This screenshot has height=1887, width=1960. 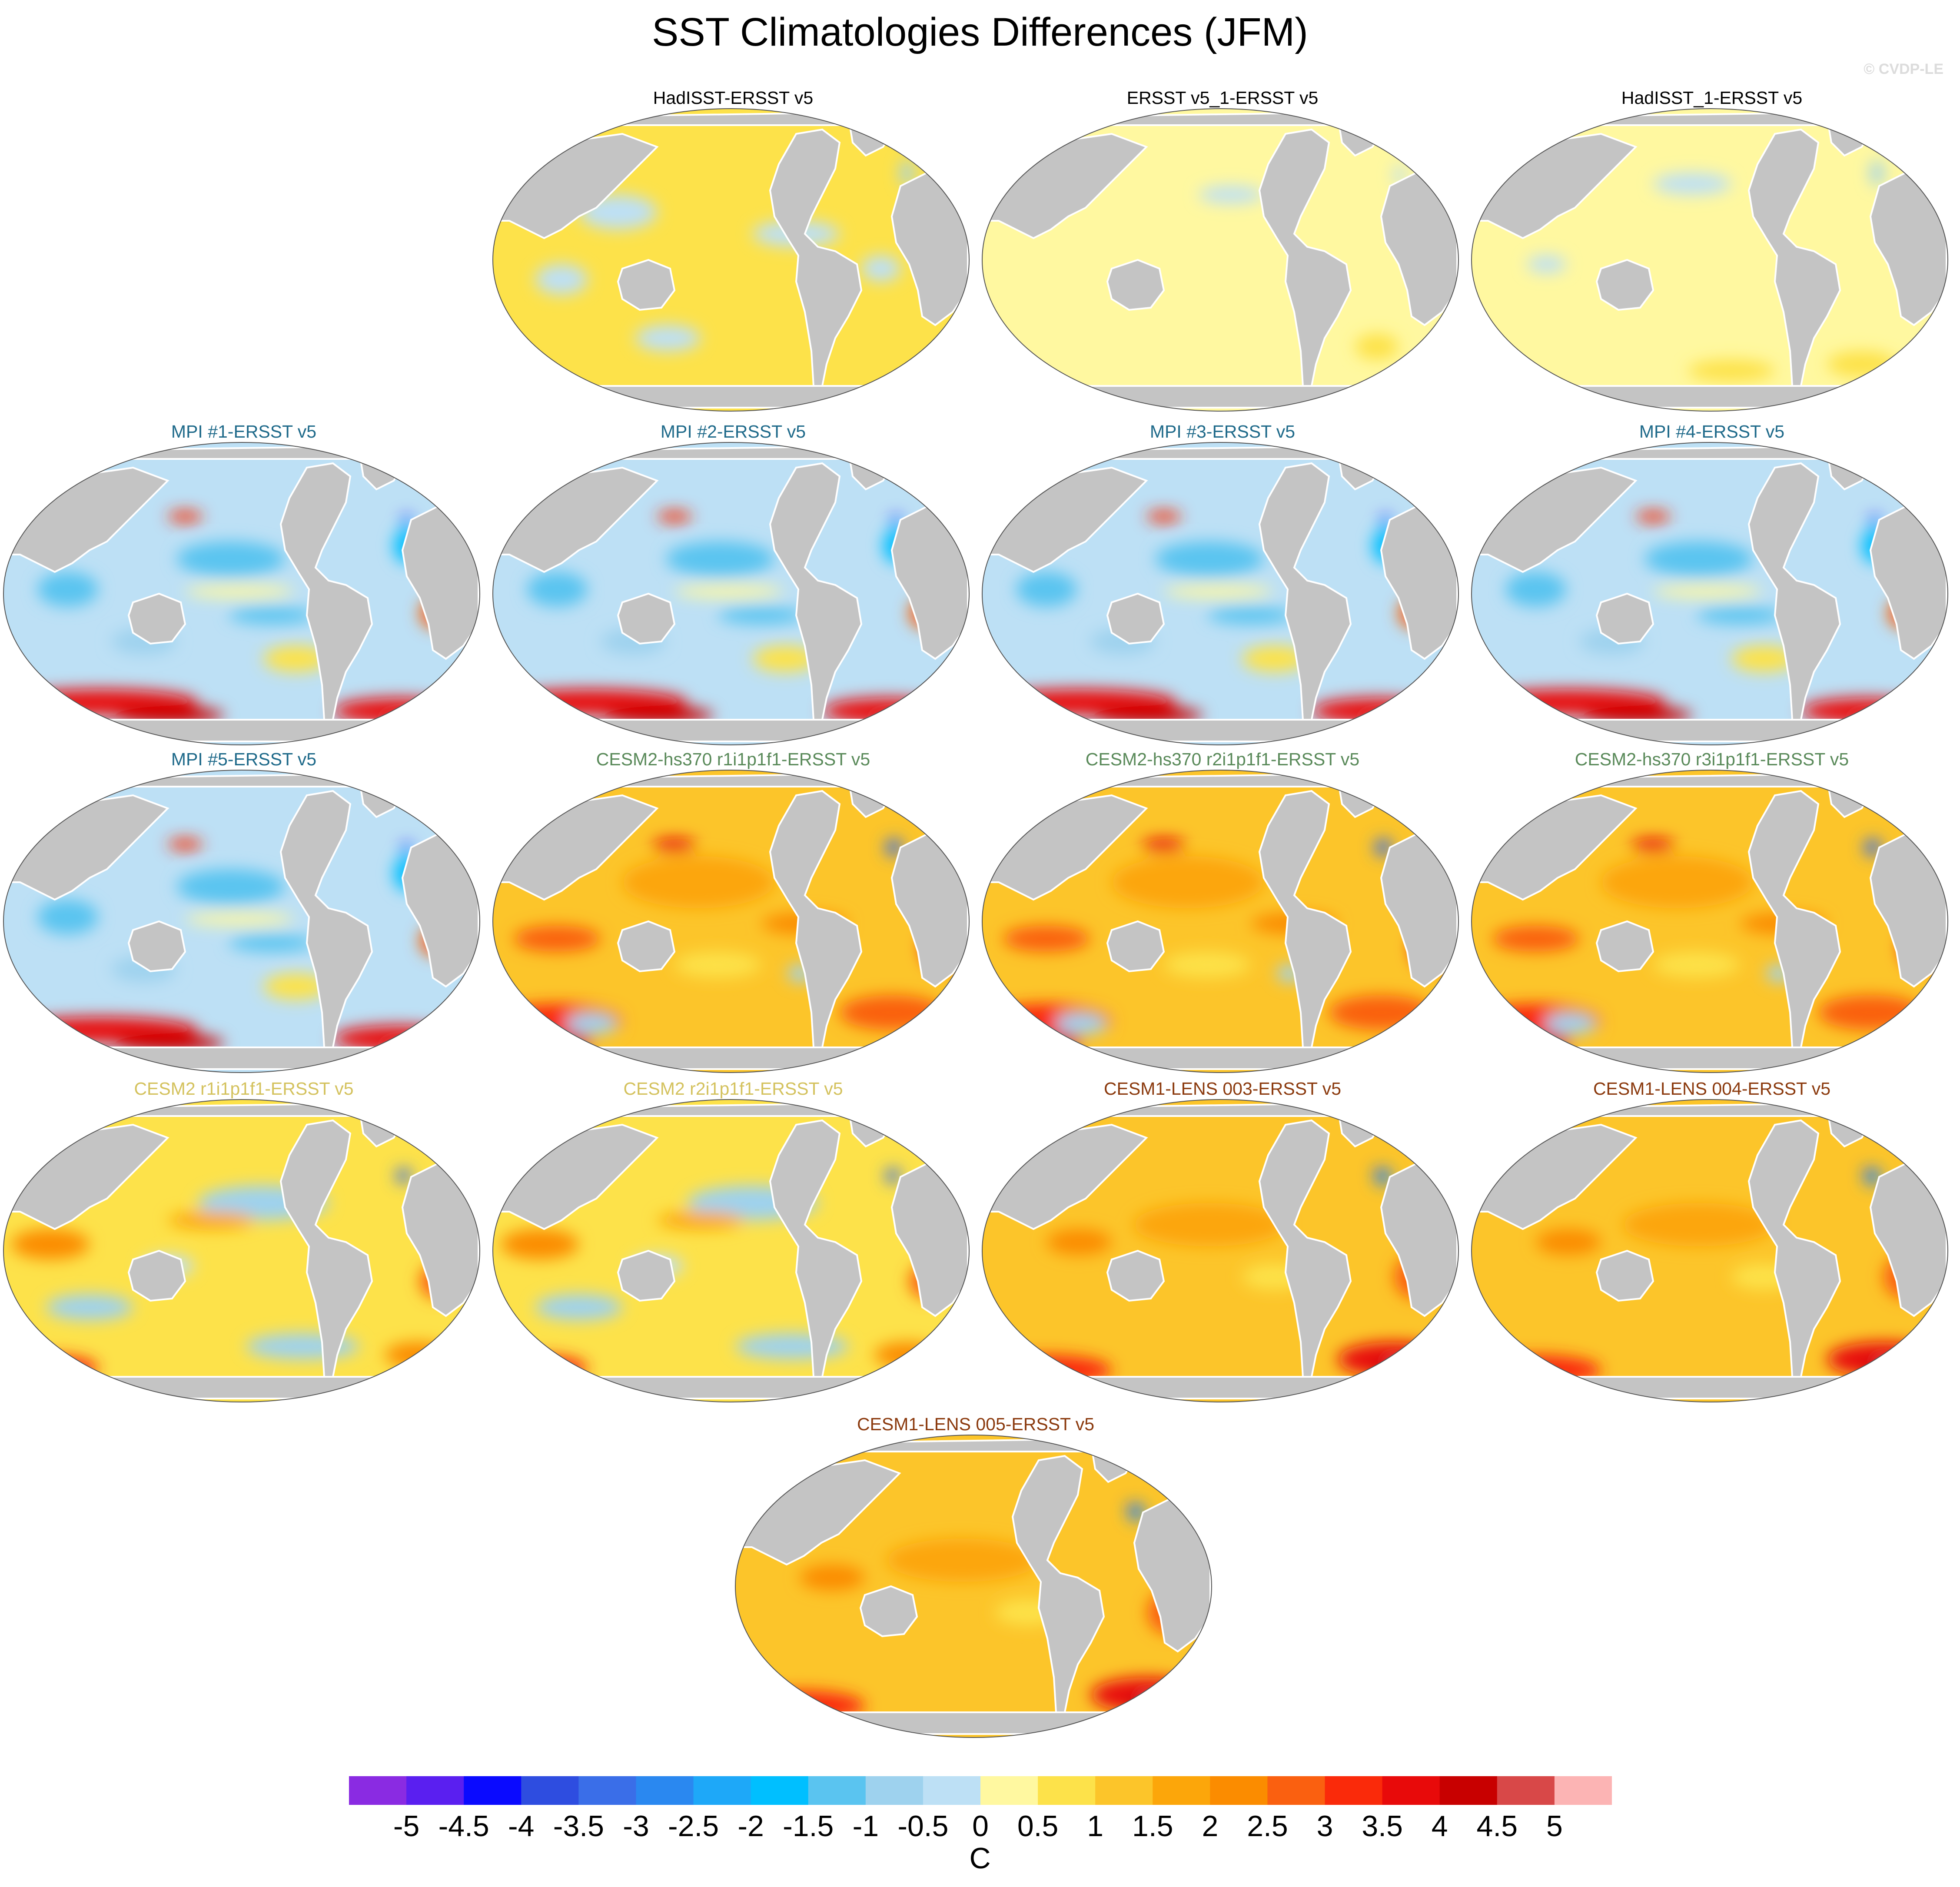 I want to click on colorbar-tick-label: 3.5, so click(x=1382, y=1826).